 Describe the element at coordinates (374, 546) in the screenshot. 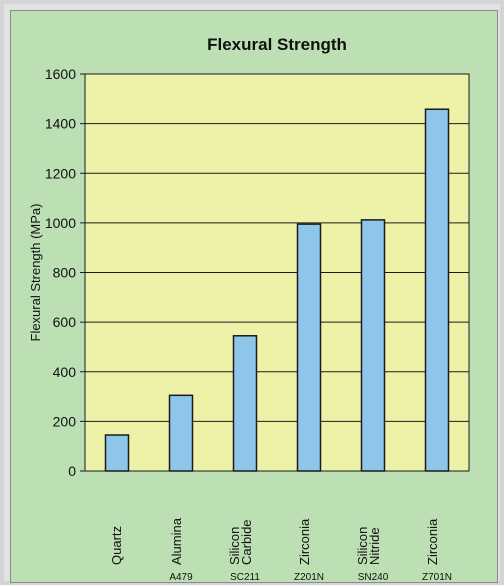

I see `x-category-label: Nitride` at that location.